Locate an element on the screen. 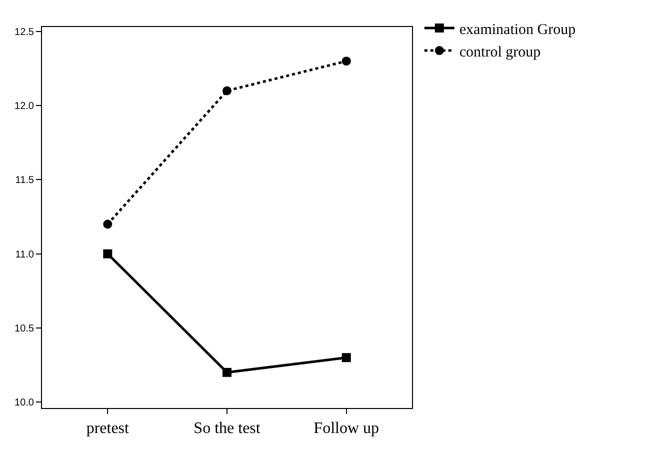 The height and width of the screenshot is (463, 667). y-tick-label: 11.0 is located at coordinates (24, 254).